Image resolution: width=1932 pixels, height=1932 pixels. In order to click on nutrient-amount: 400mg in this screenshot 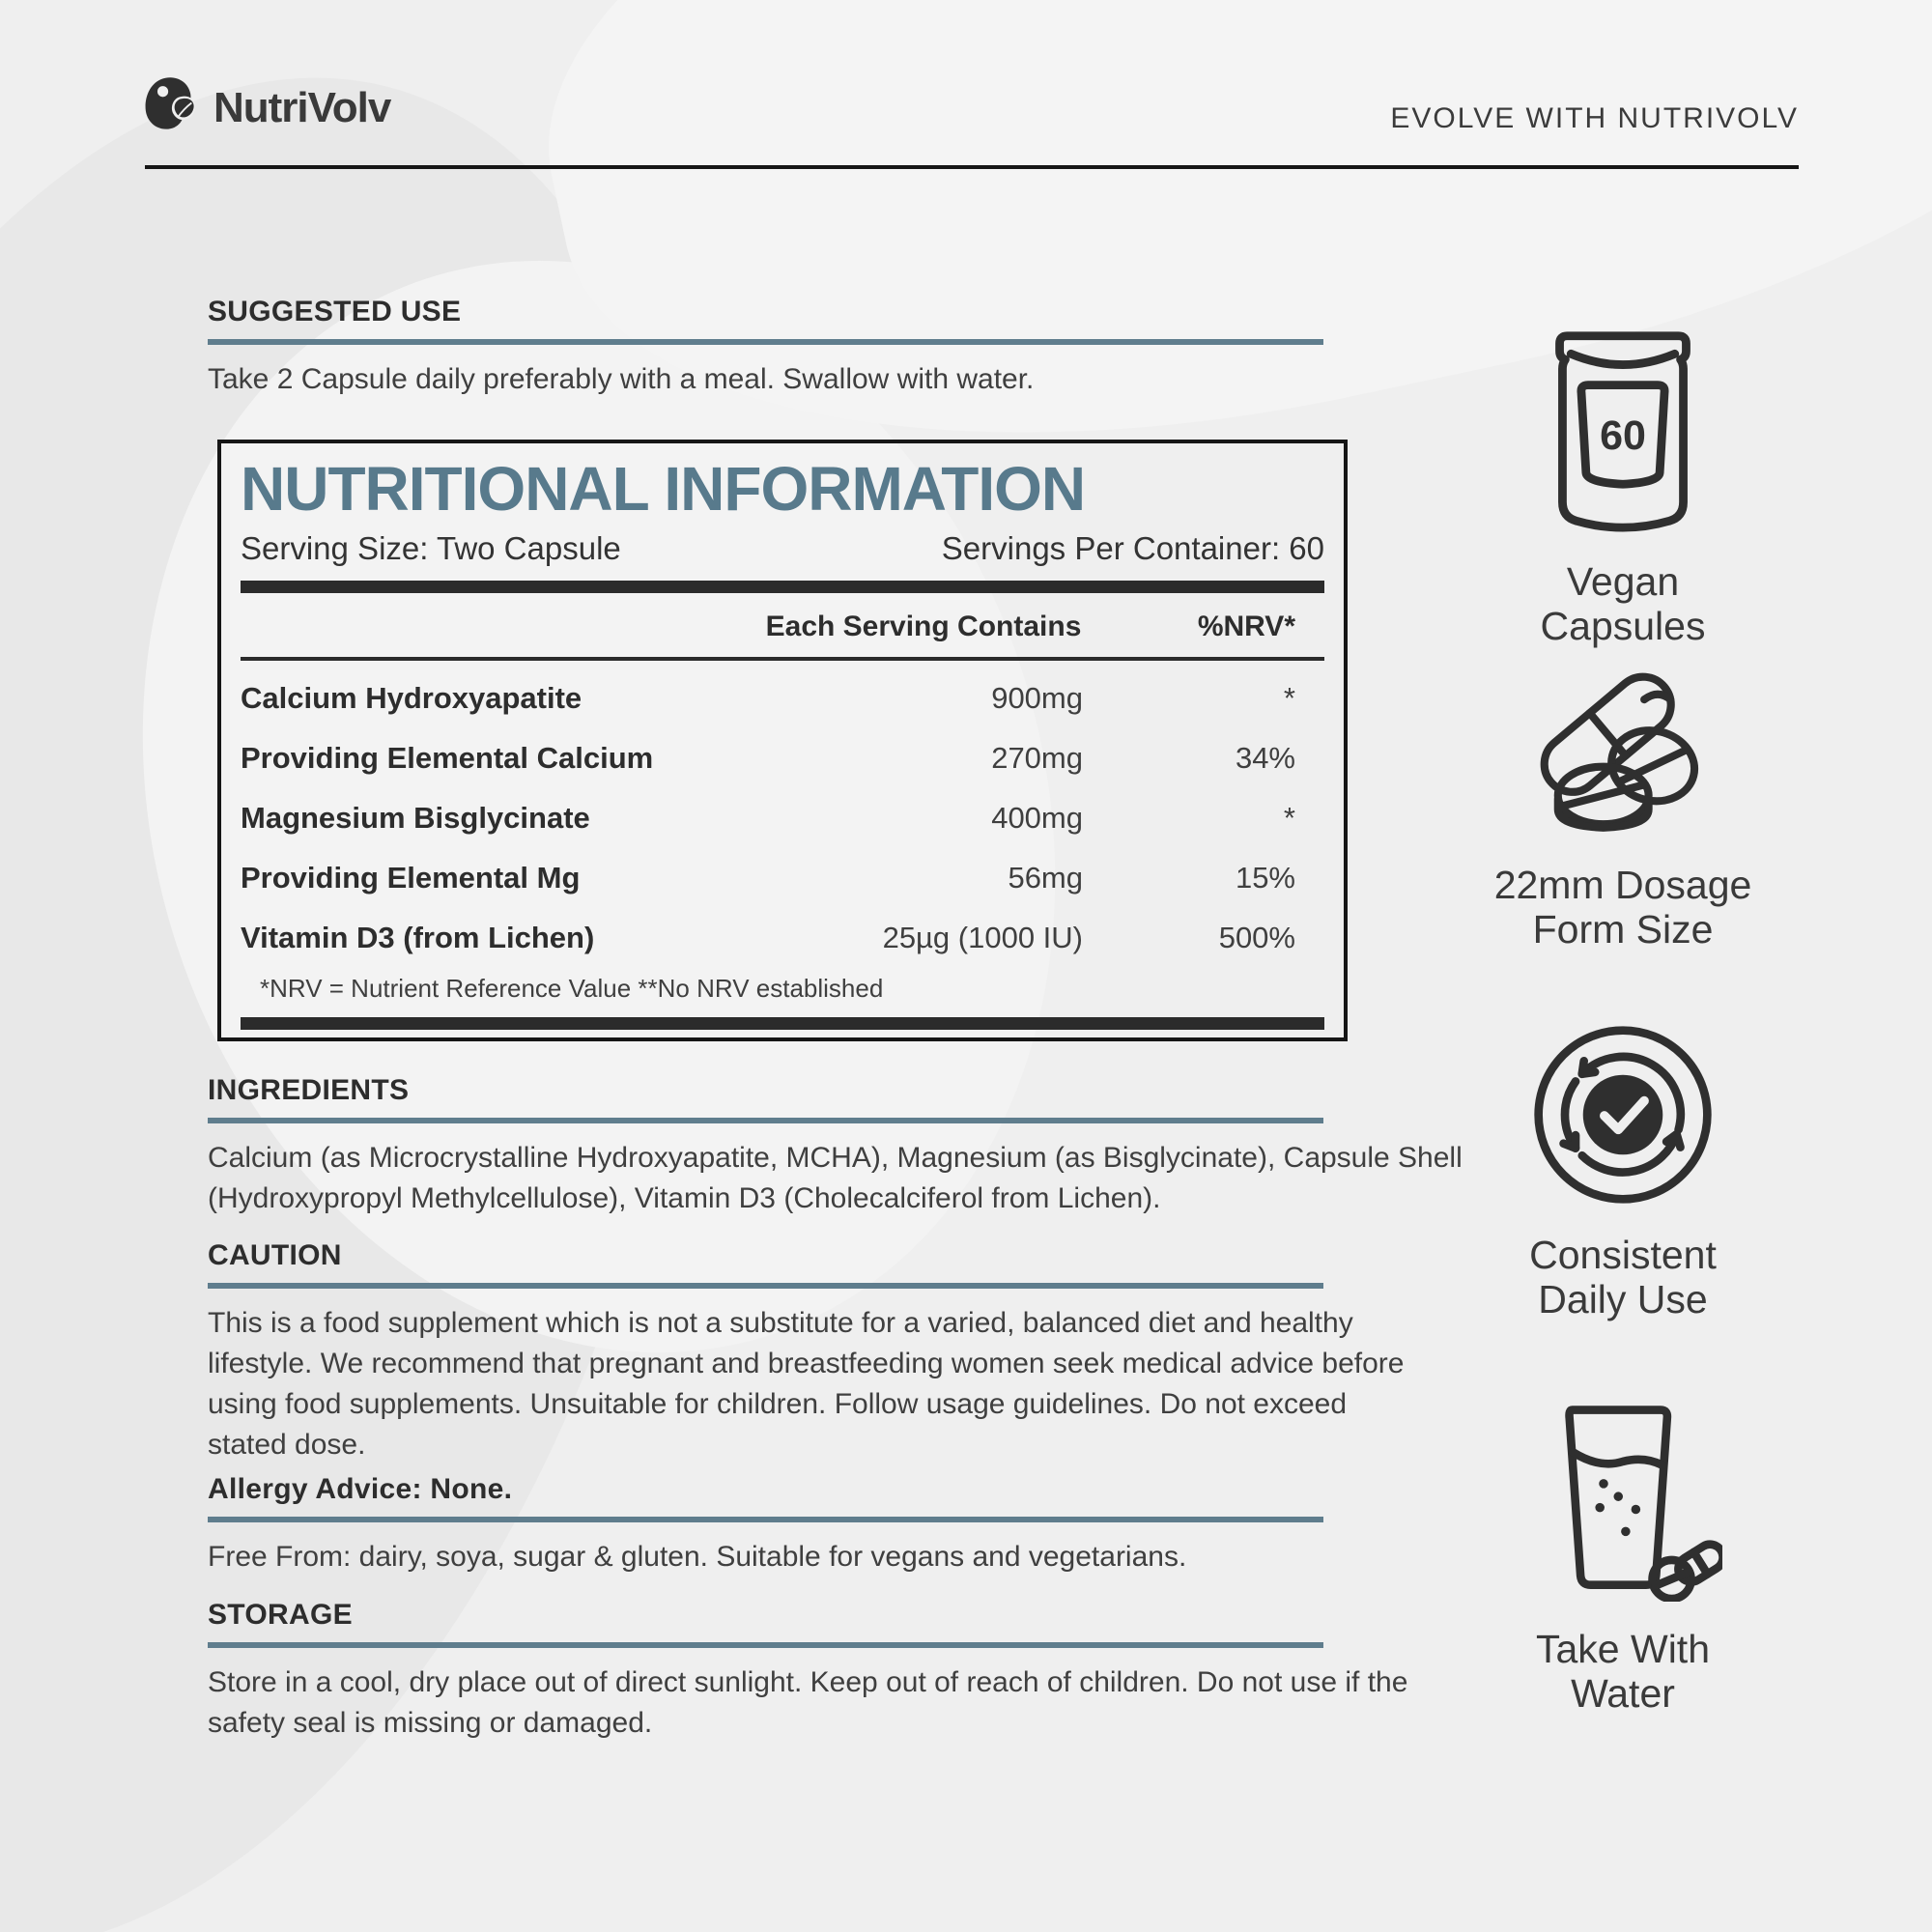, I will do `click(1037, 817)`.